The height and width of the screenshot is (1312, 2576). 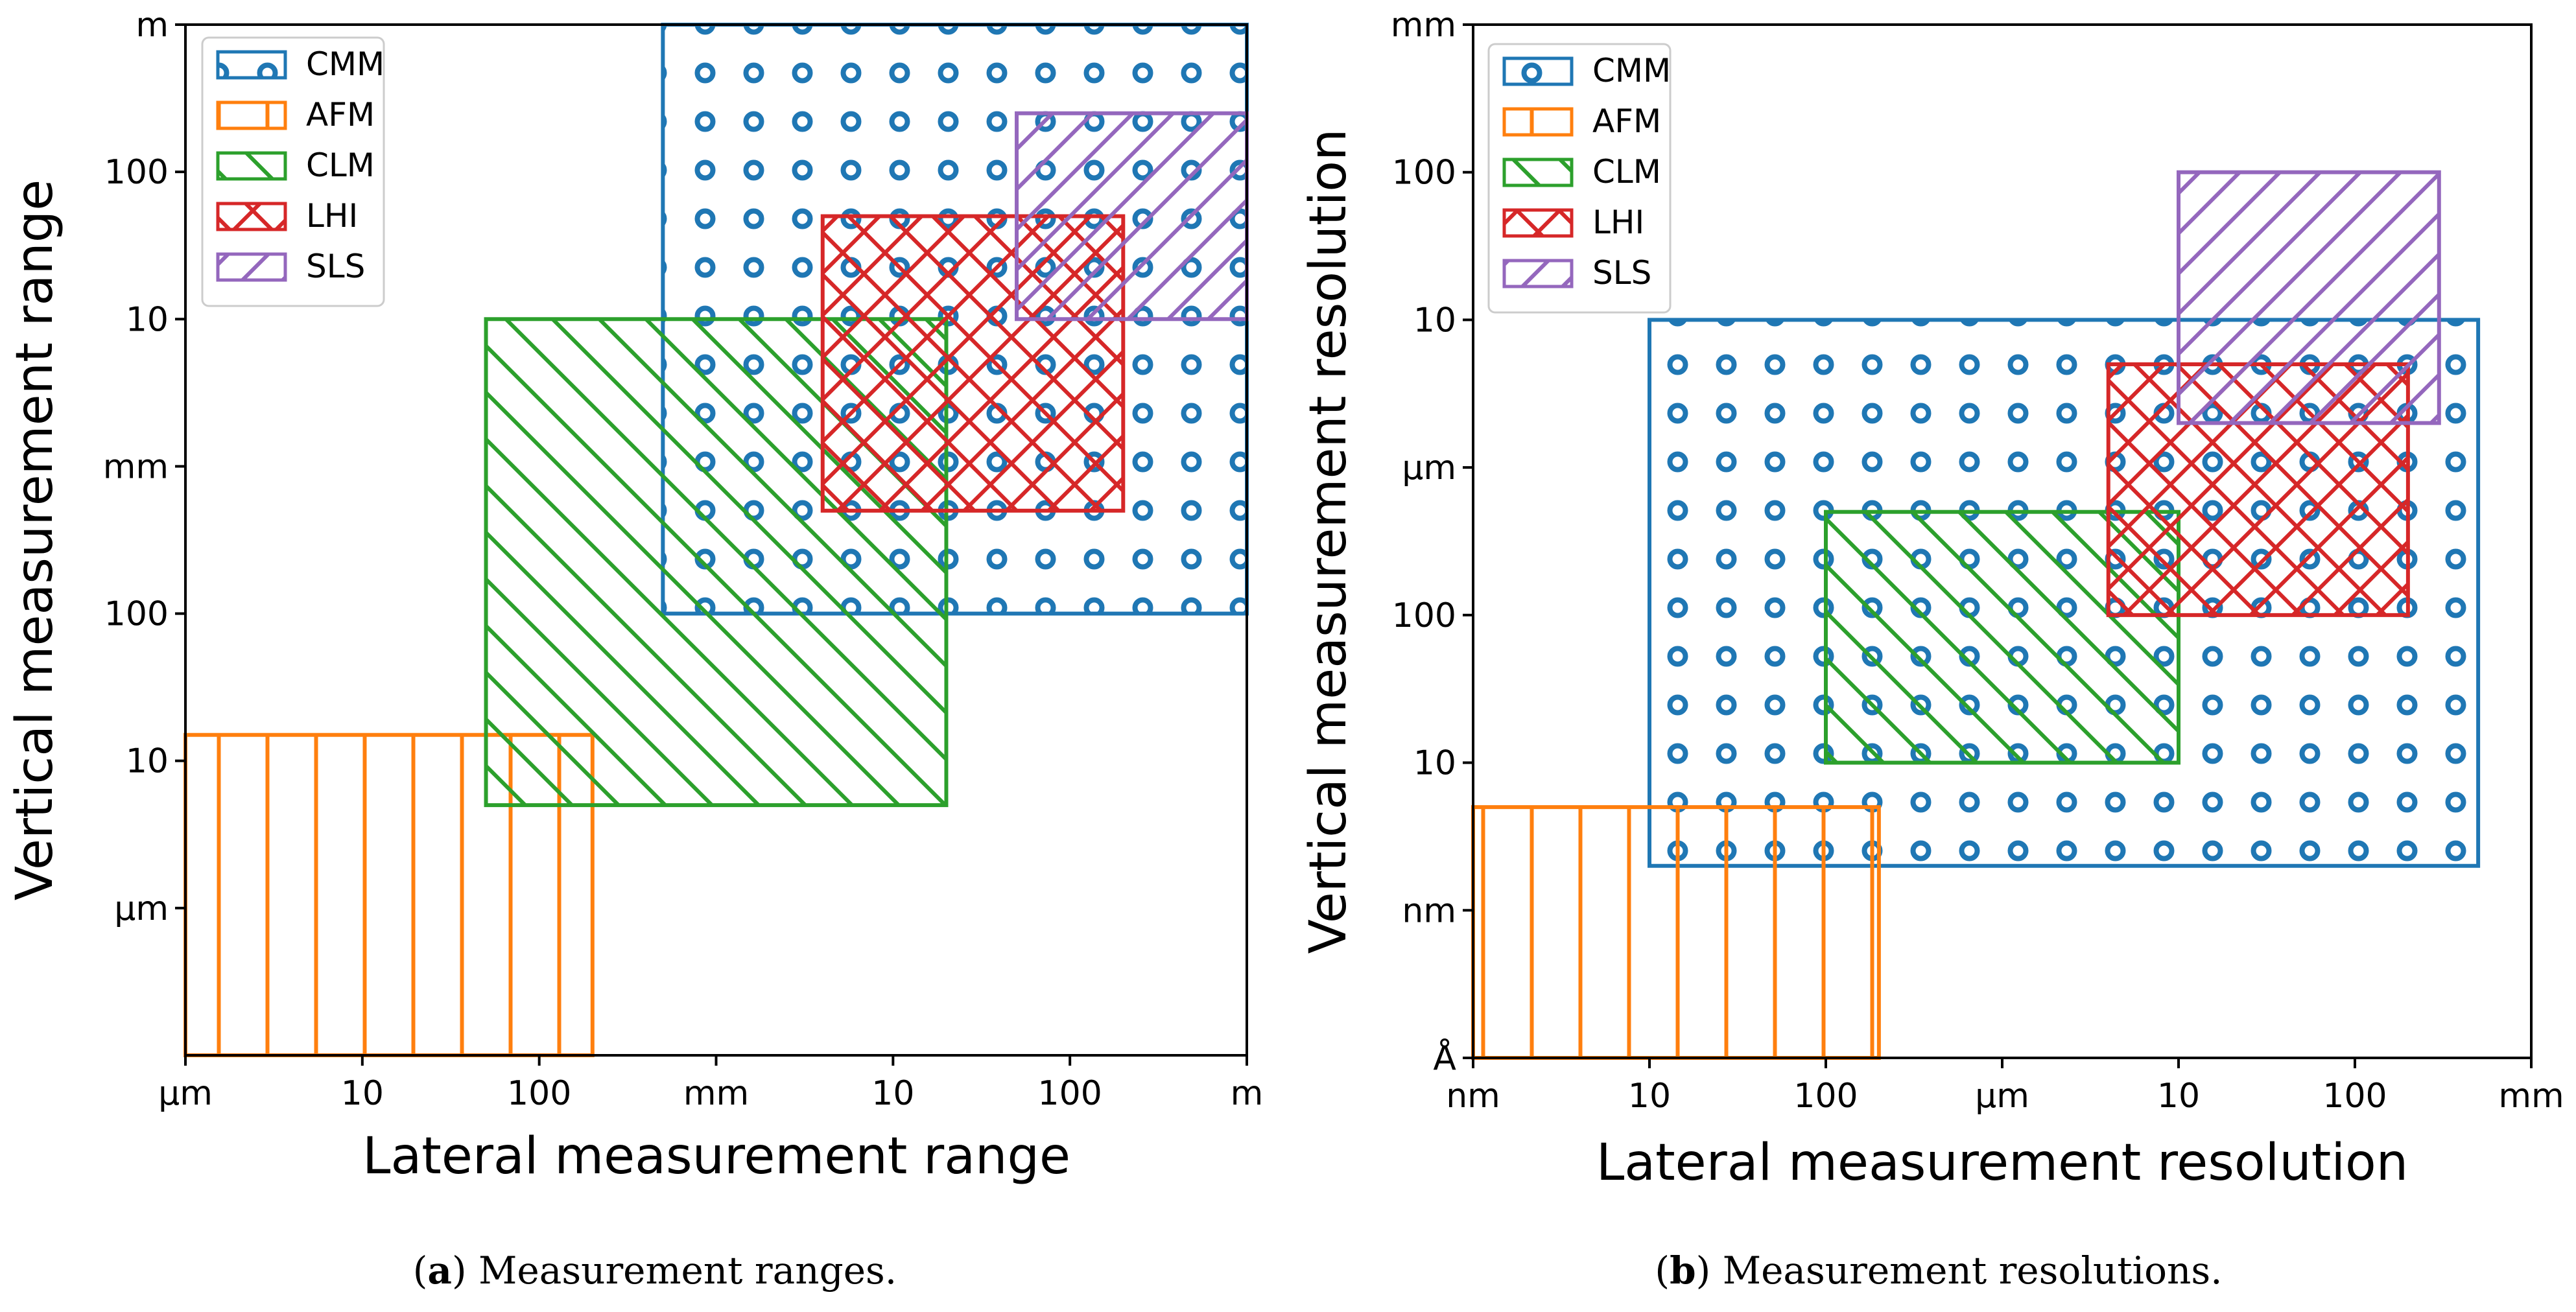 I want to click on caption-a-label: a, so click(x=440, y=1271).